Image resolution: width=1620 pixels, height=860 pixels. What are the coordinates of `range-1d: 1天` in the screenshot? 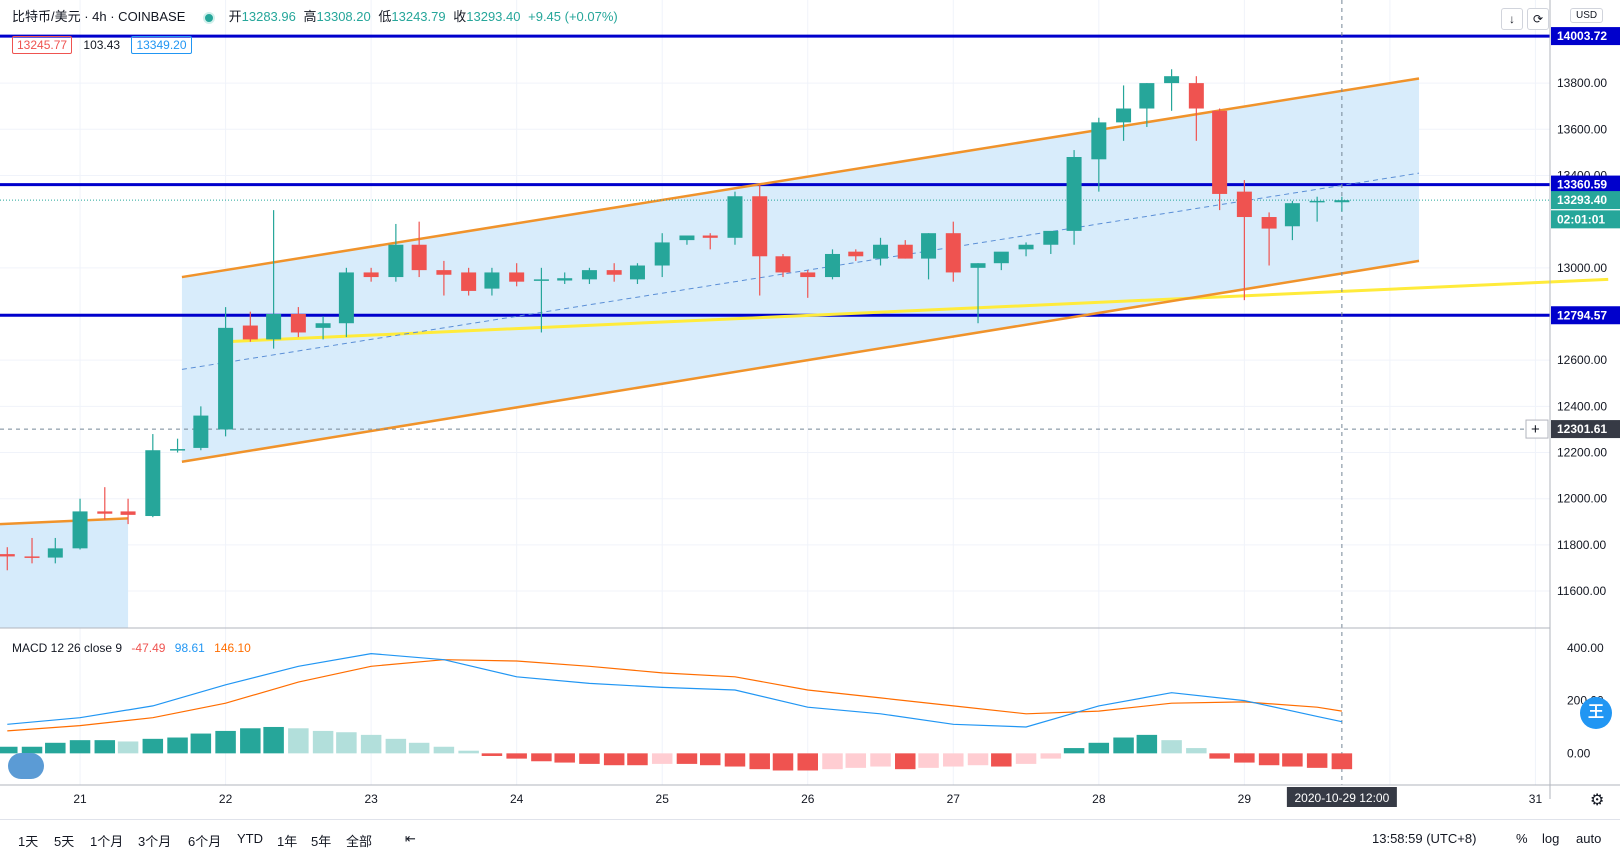 It's located at (28, 841).